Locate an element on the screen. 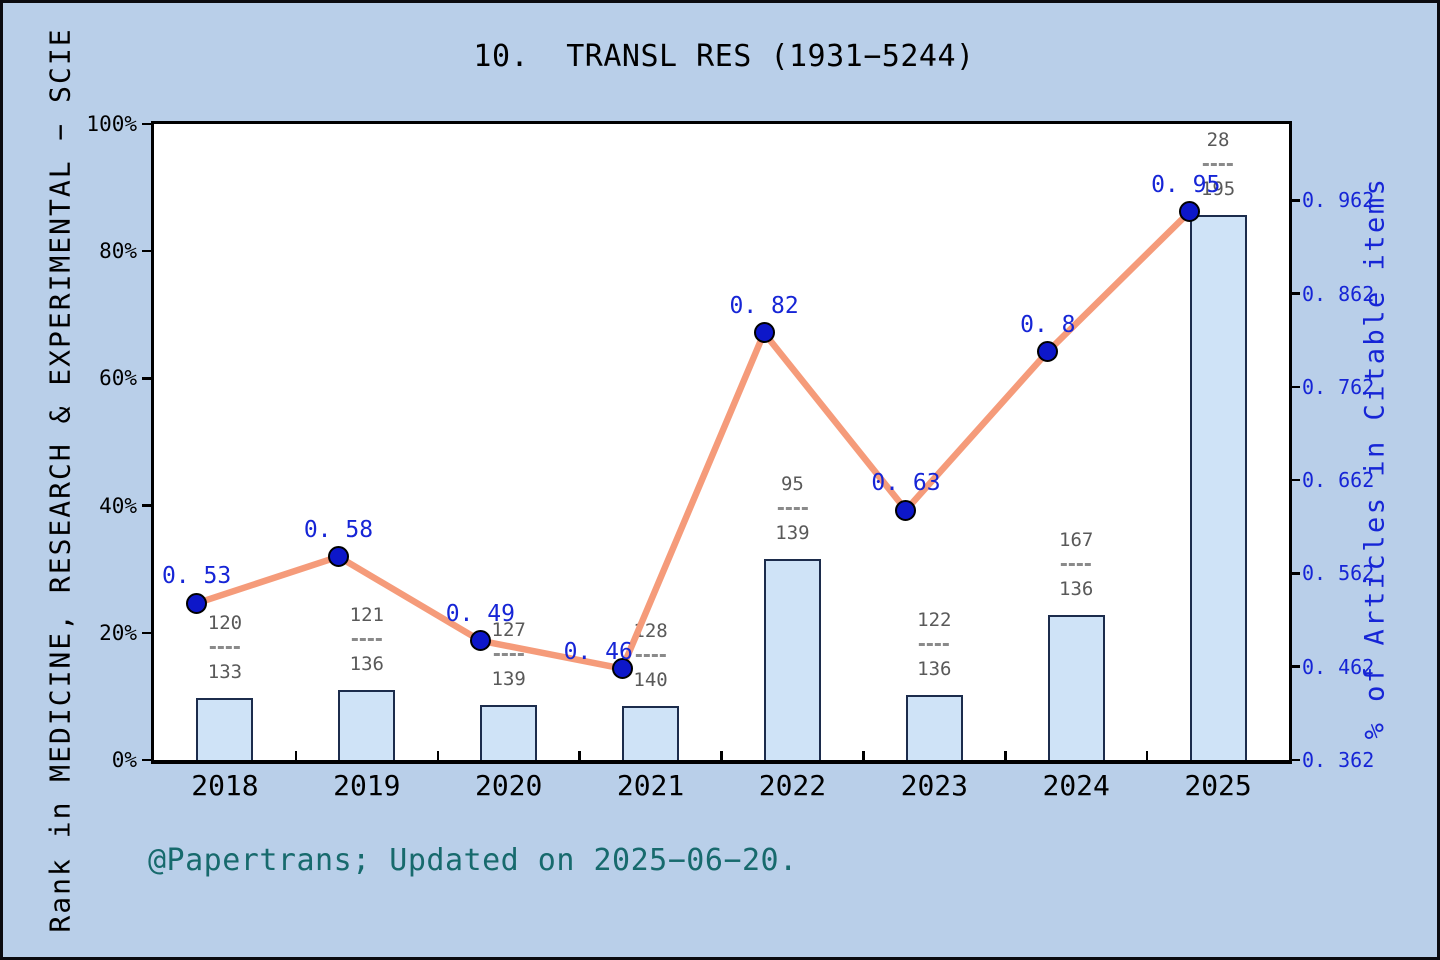  data-point-2020 is located at coordinates (480, 641).